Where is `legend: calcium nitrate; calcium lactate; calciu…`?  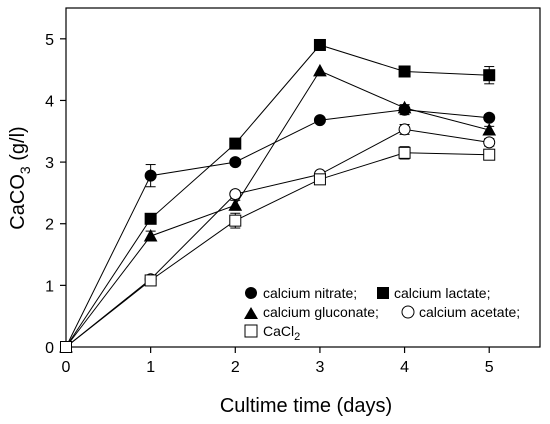 legend: calcium nitrate; calcium lactate; calciu… is located at coordinates (382, 314).